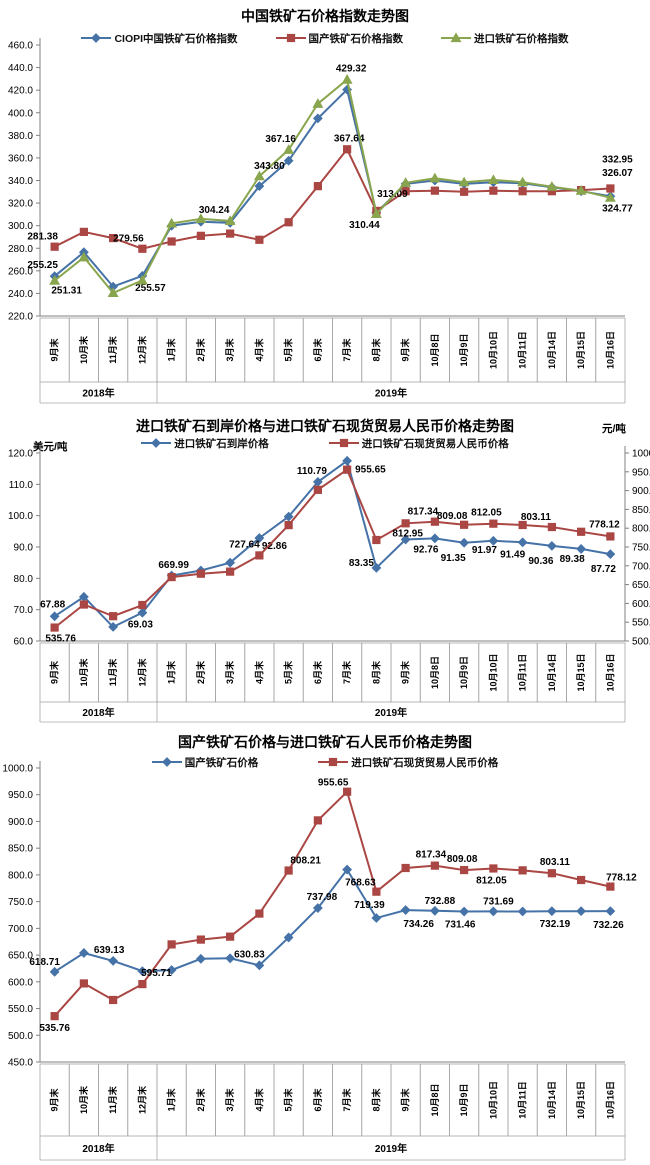 This screenshot has width=650, height=1165. I want to click on svg-text: 5月末, so click(288, 1100).